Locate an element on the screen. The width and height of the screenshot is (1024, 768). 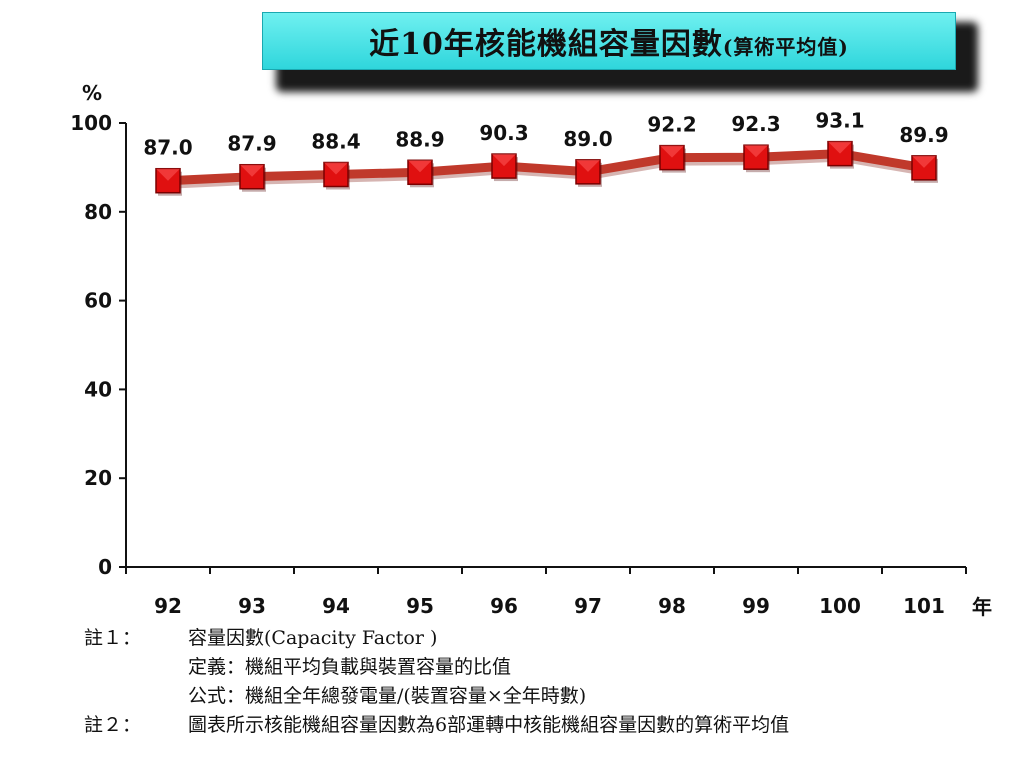
x-category-label: 95 is located at coordinates (420, 606).